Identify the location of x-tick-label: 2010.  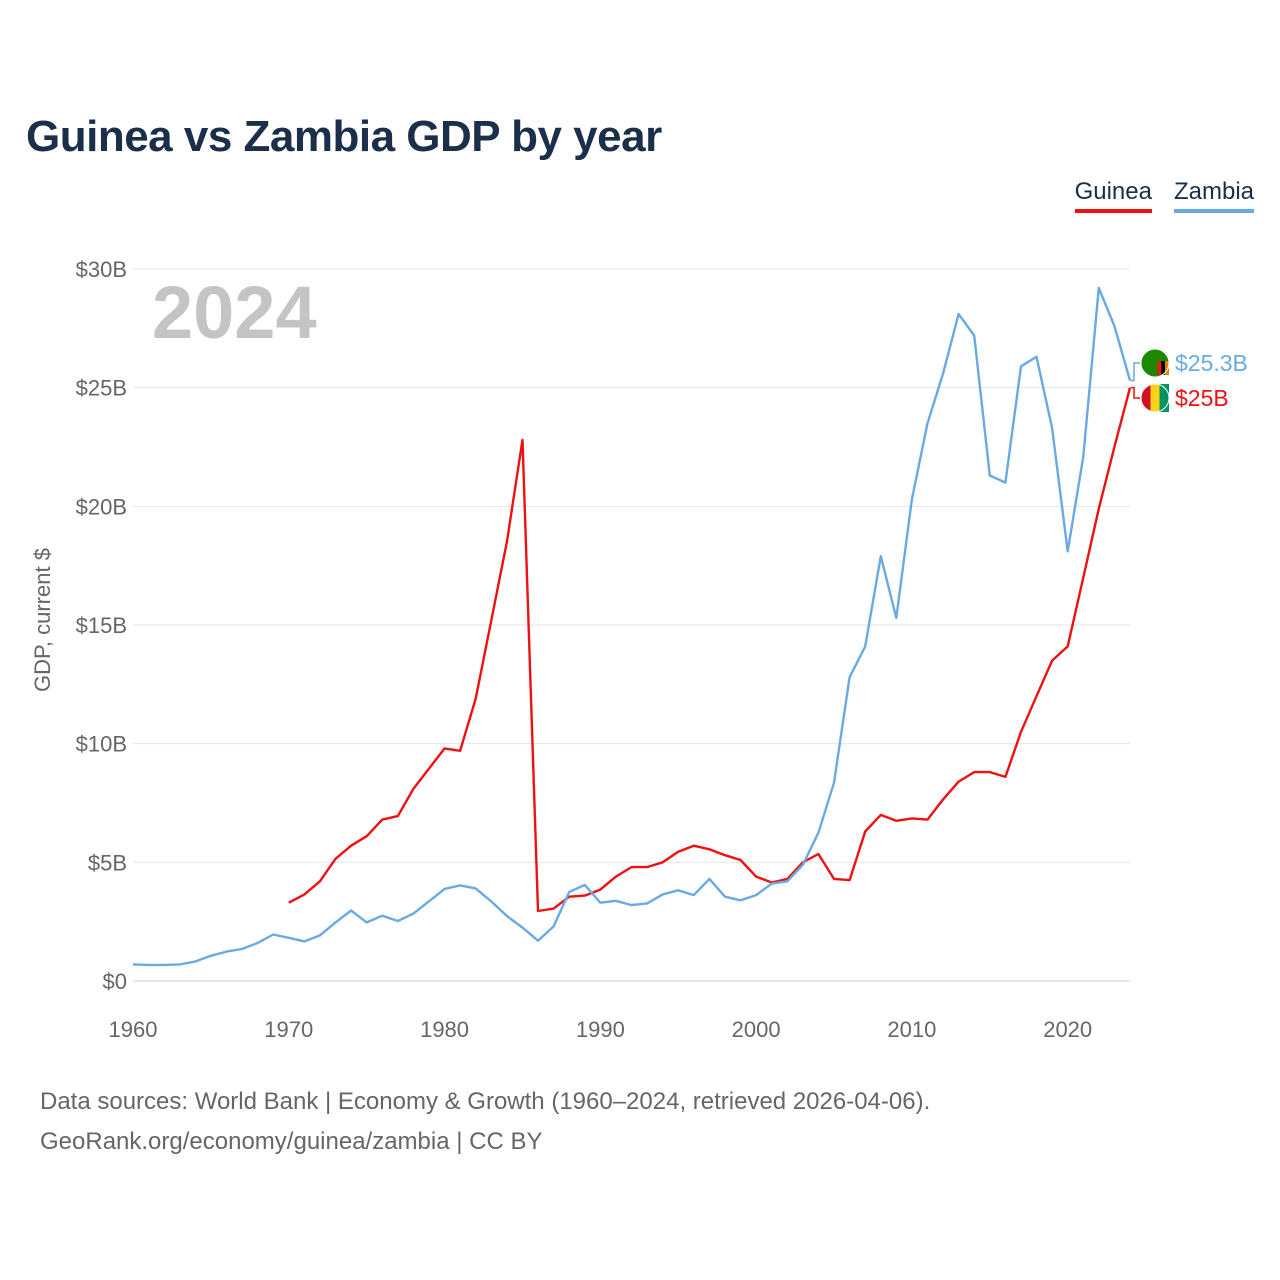
(911, 1029).